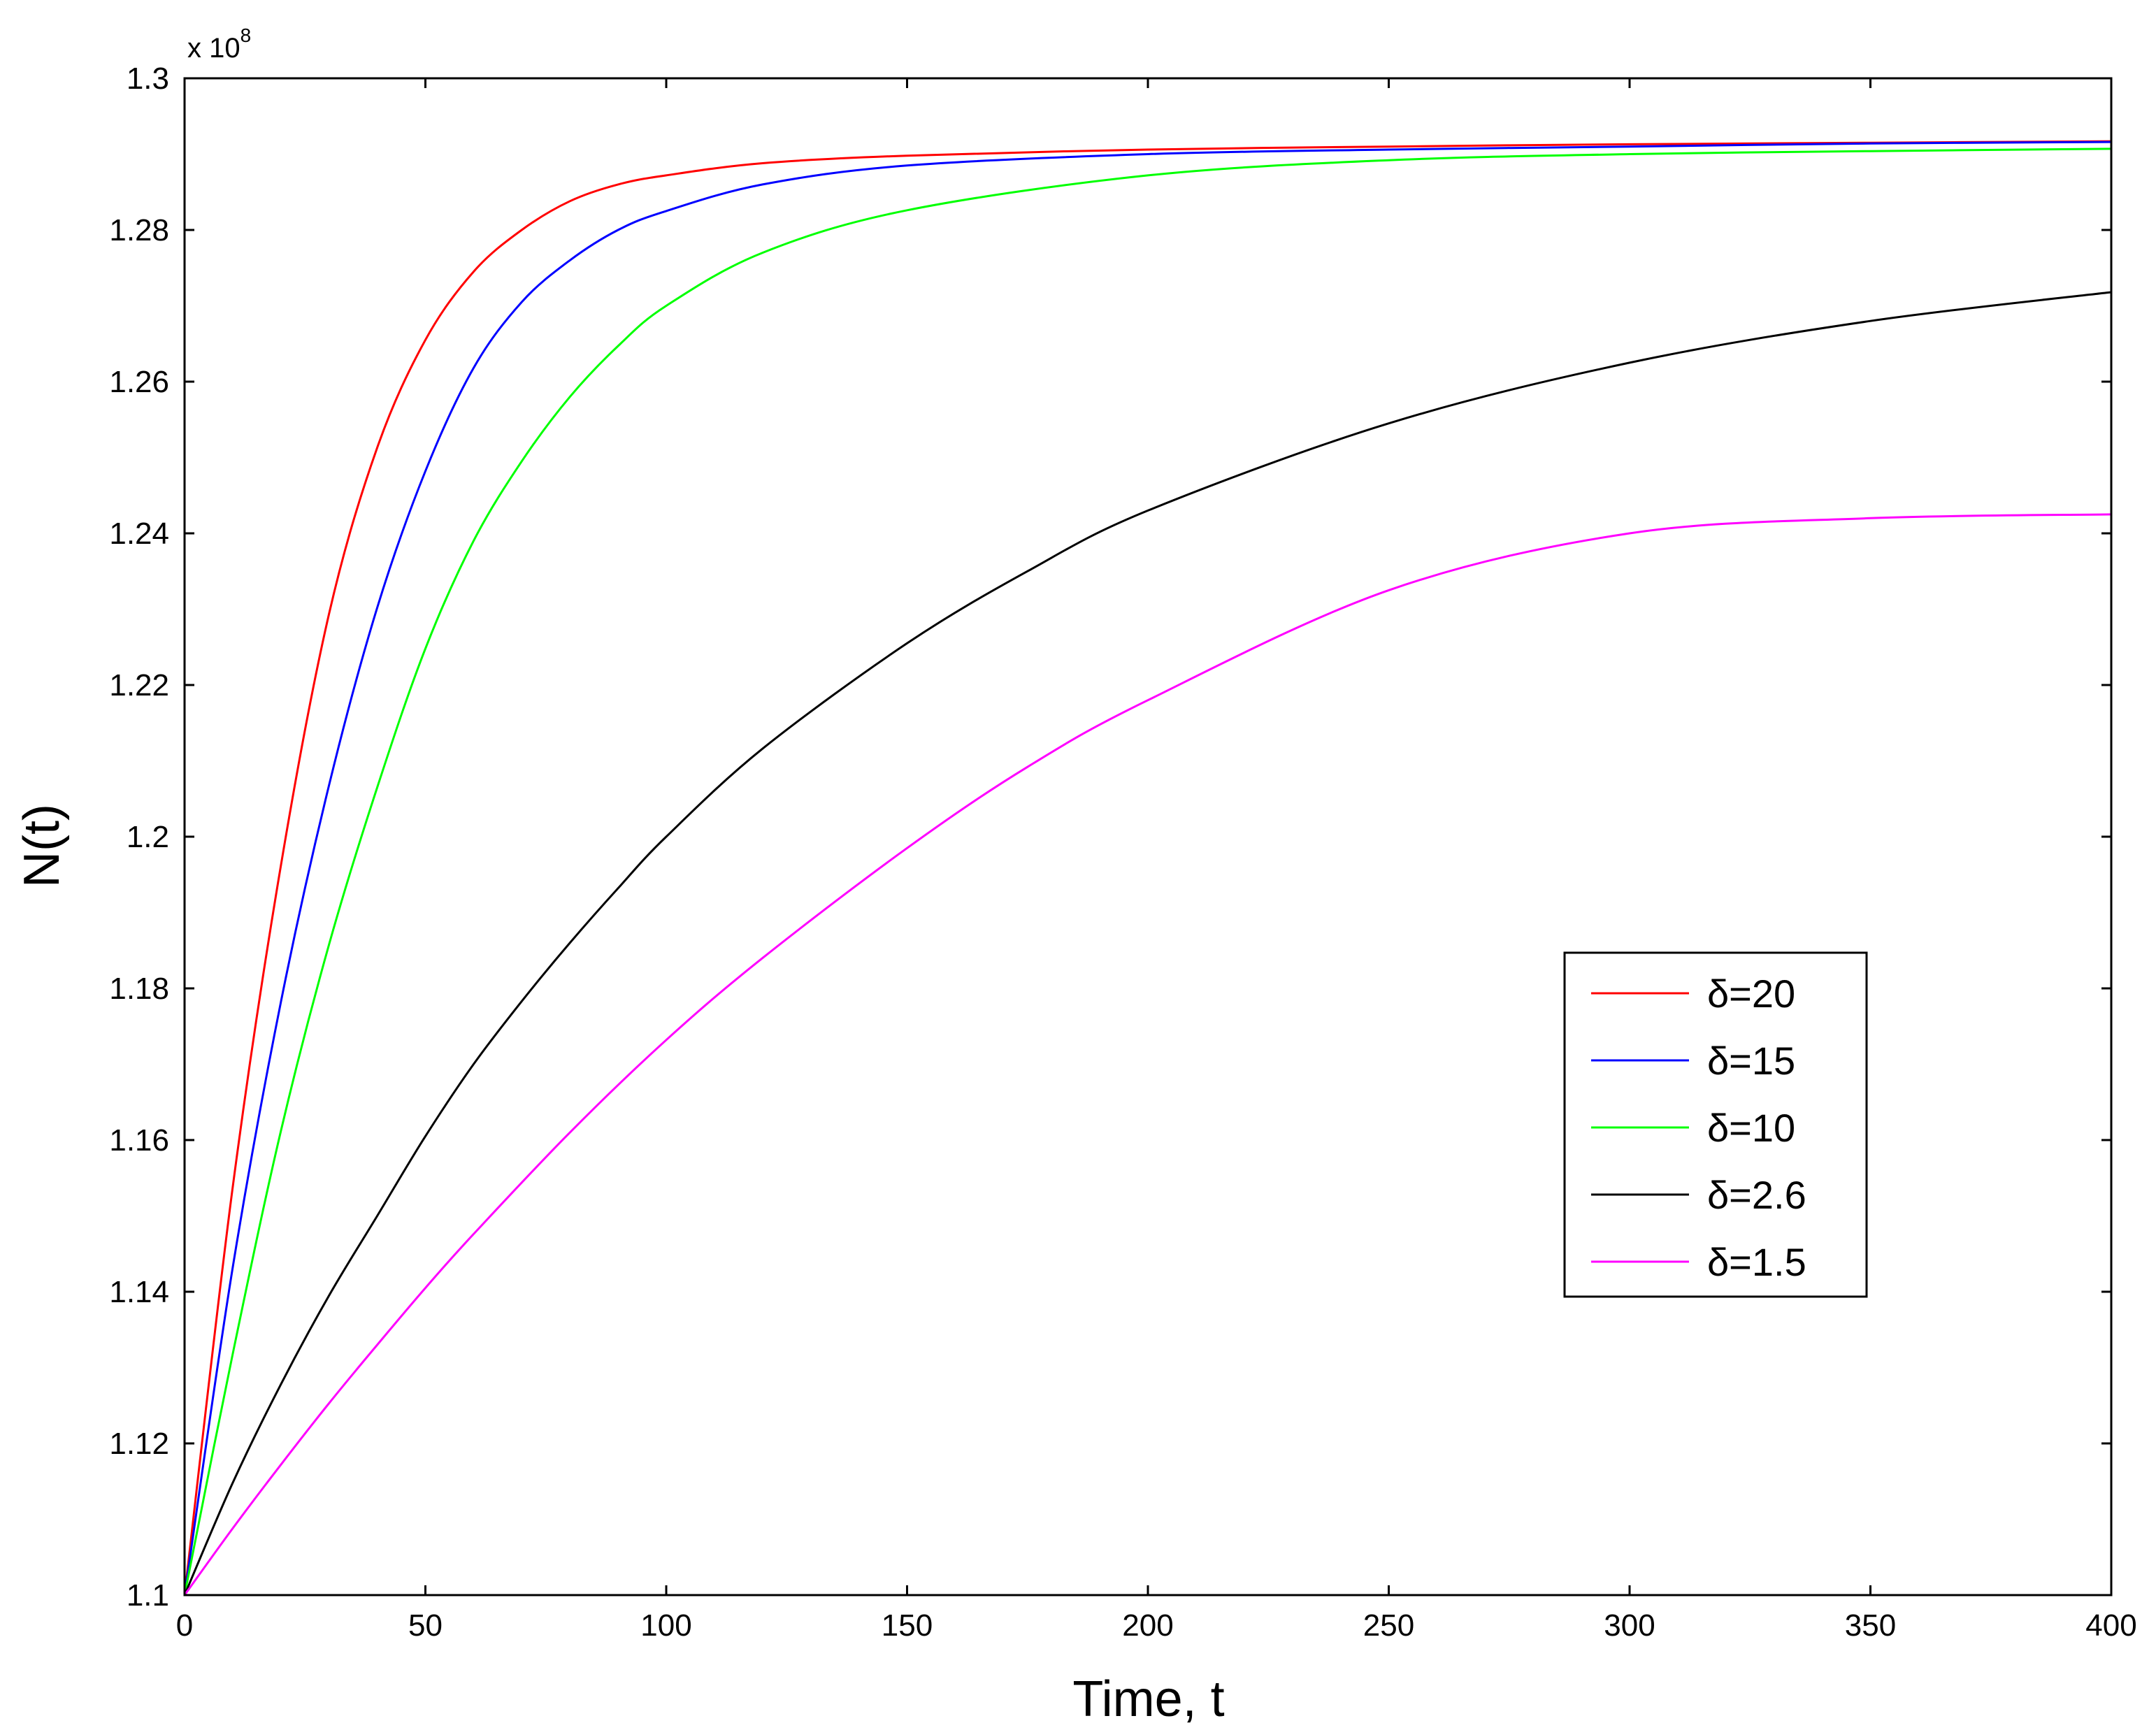  I want to click on y-multiplier-exponent: 8, so click(246, 35).